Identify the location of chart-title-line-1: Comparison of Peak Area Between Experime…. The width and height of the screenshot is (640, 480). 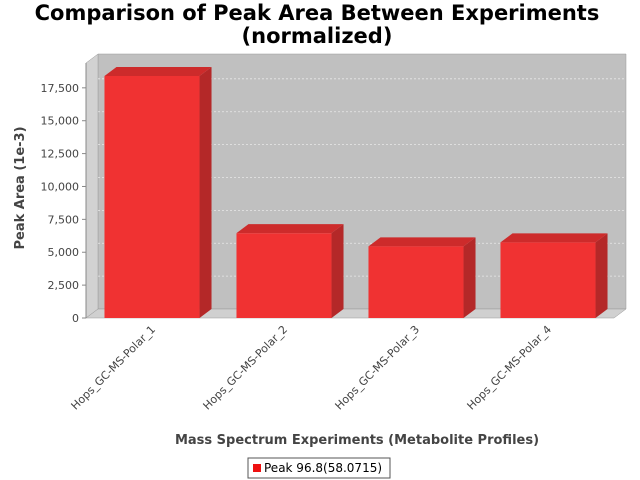
(317, 13).